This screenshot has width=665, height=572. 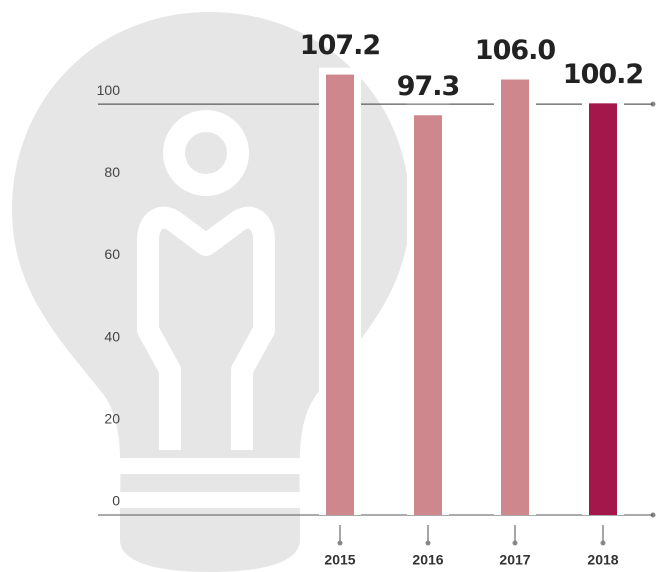 I want to click on value-label: 106.0, so click(x=515, y=50).